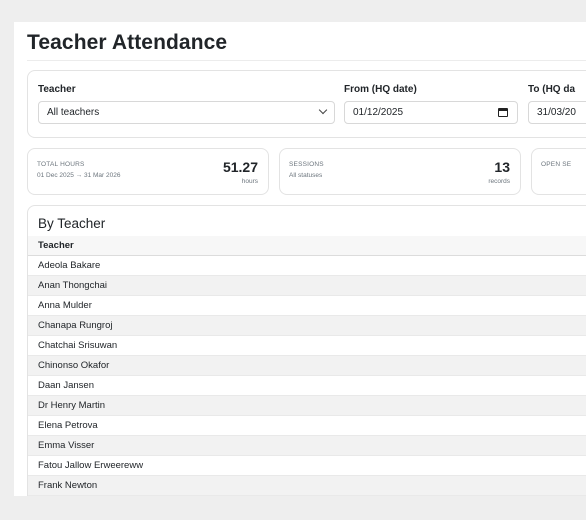 This screenshot has width=586, height=520. Describe the element at coordinates (307, 346) in the screenshot. I see `table-row: Chatchai Srisuwan` at that location.